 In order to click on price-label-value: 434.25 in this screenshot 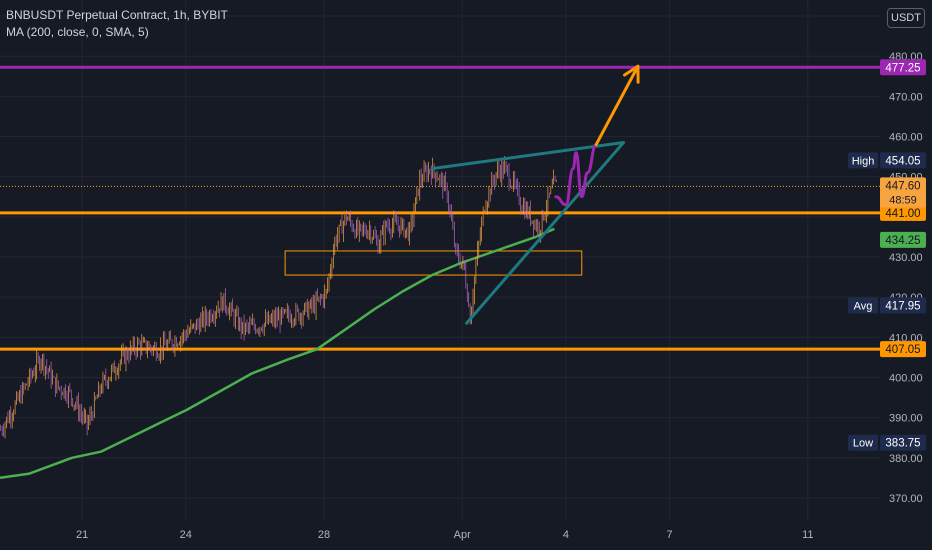, I will do `click(902, 241)`.